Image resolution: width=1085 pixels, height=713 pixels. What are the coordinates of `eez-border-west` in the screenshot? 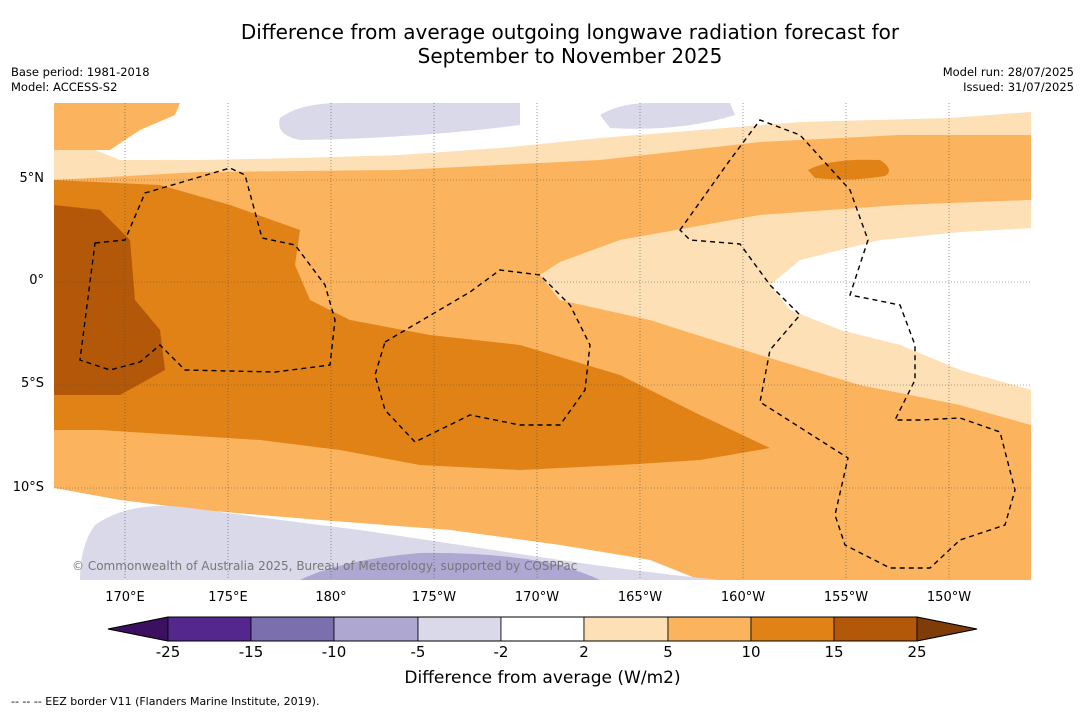 It's located at (207, 270).